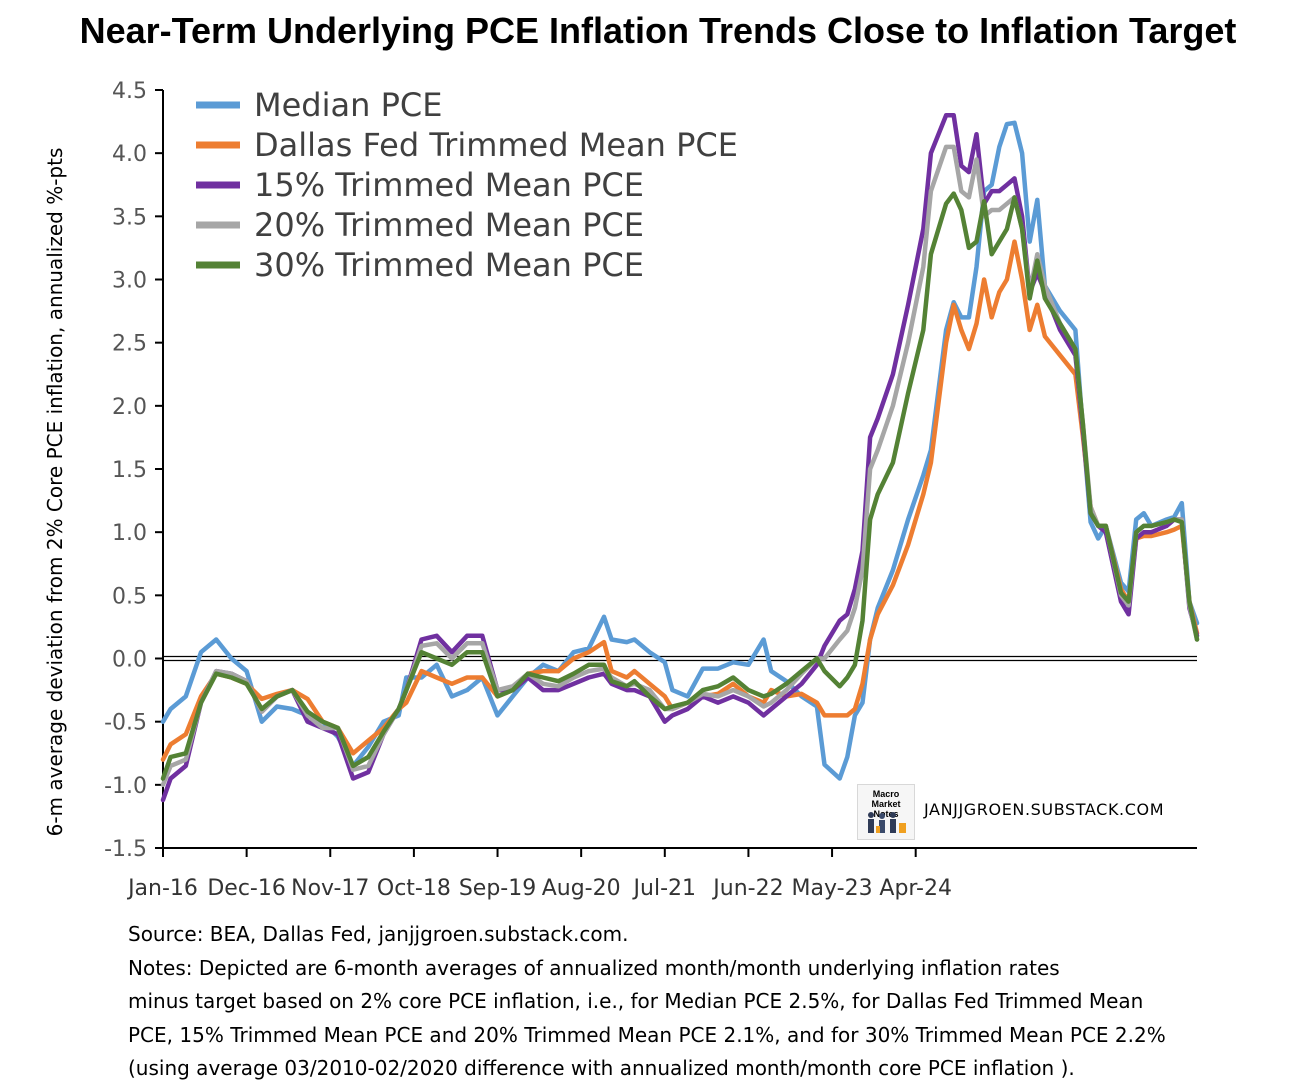  What do you see at coordinates (129, 154) in the screenshot?
I see `y-tick-label: 4.0` at bounding box center [129, 154].